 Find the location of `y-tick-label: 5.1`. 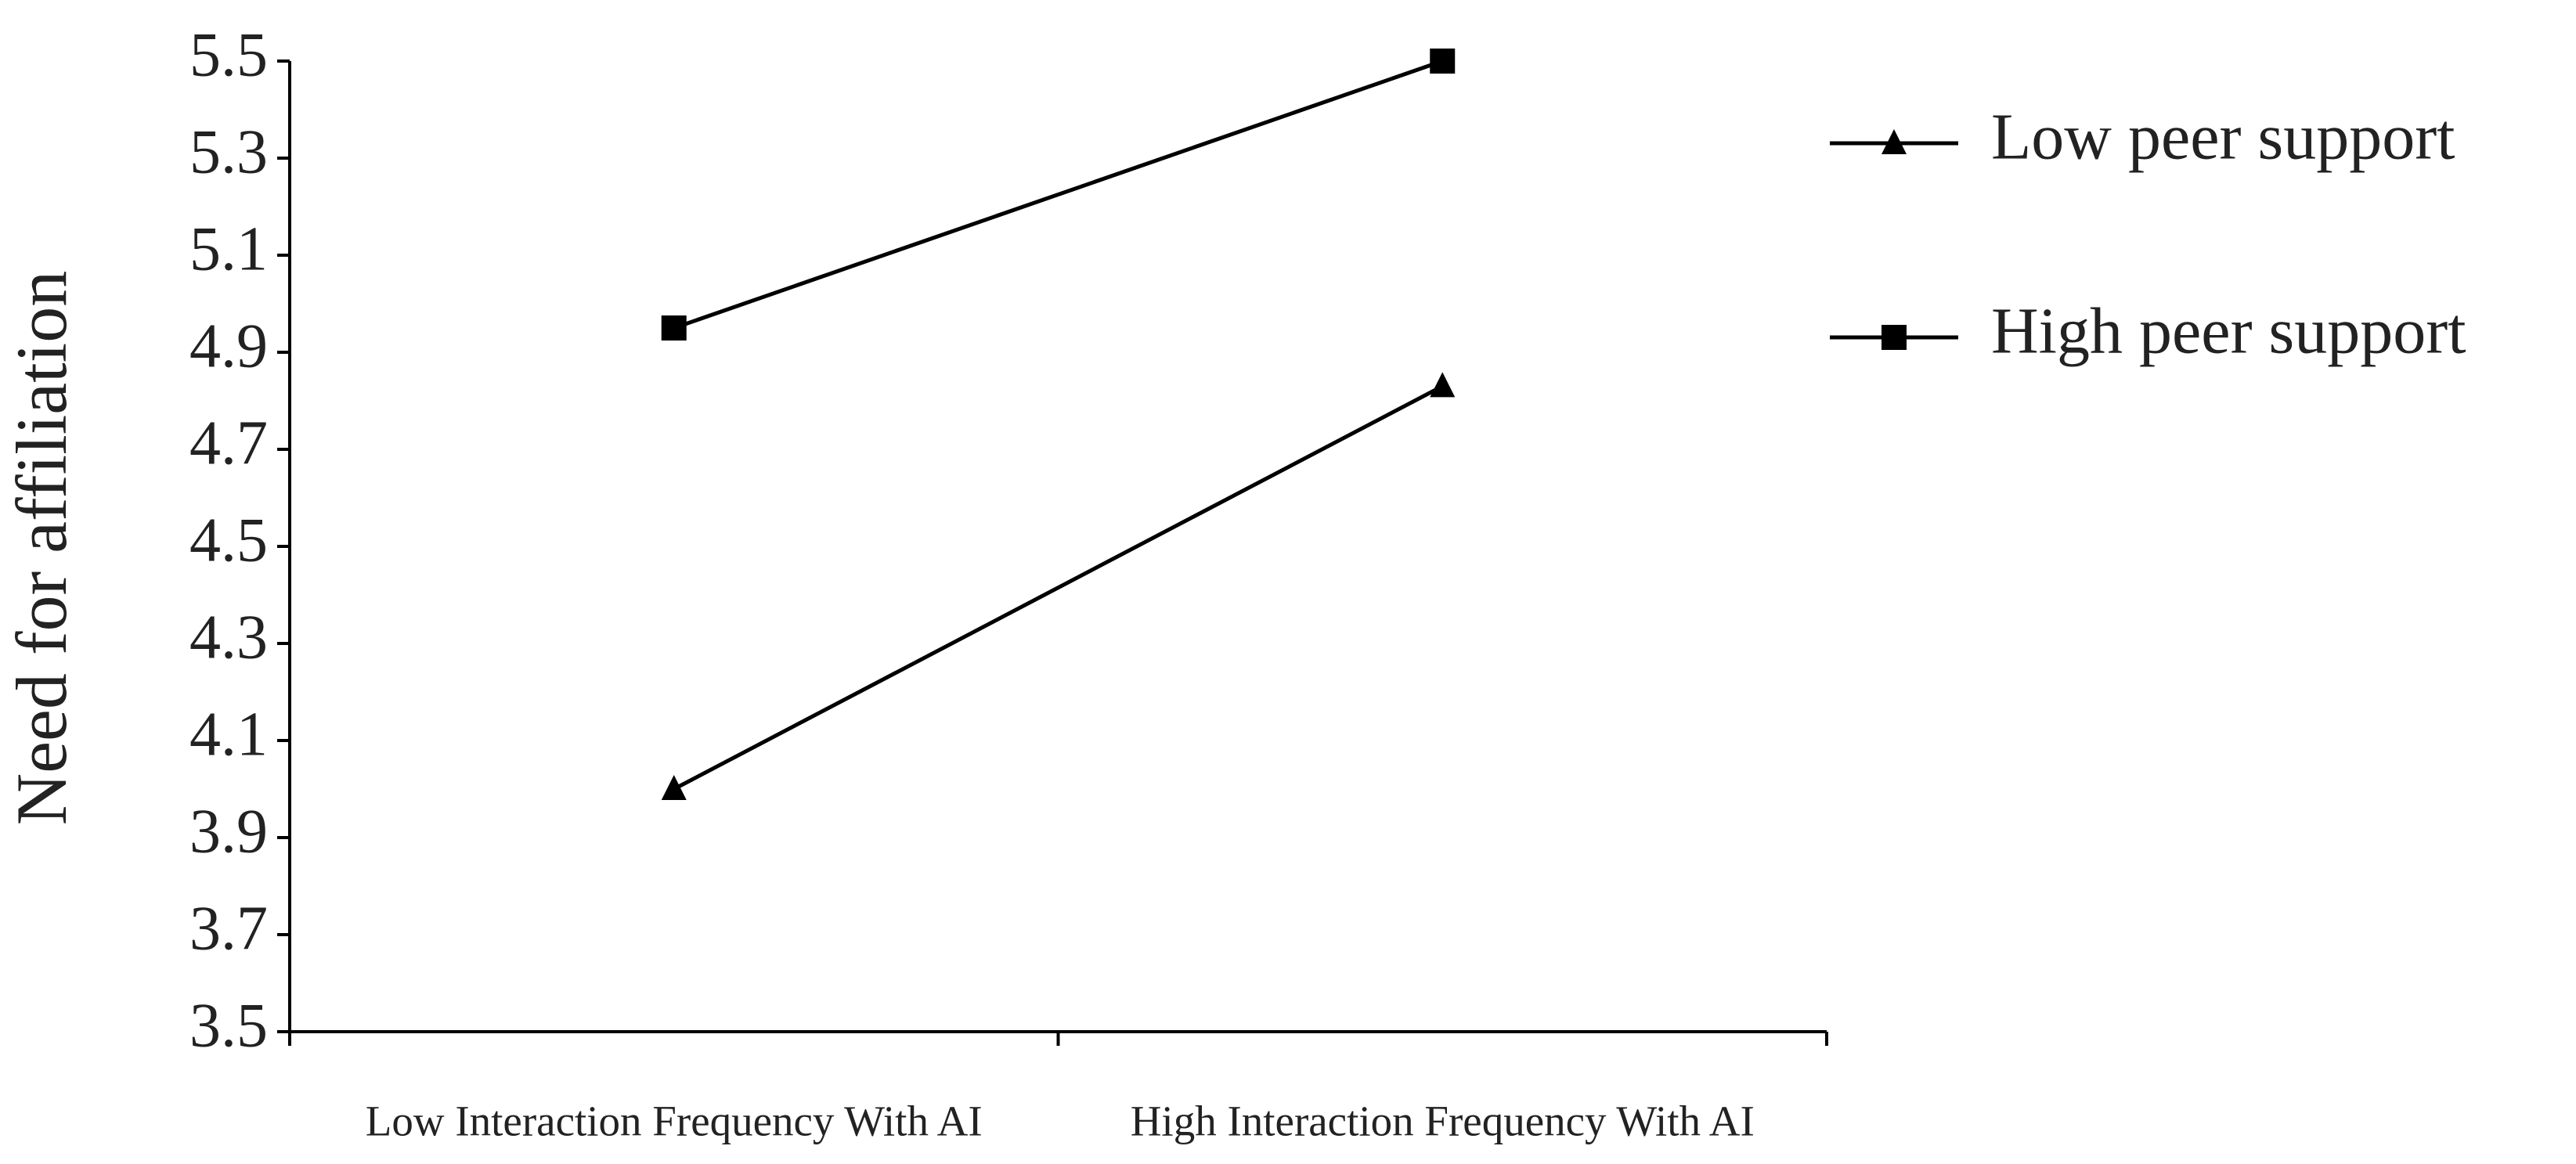

y-tick-label: 5.1 is located at coordinates (229, 248).